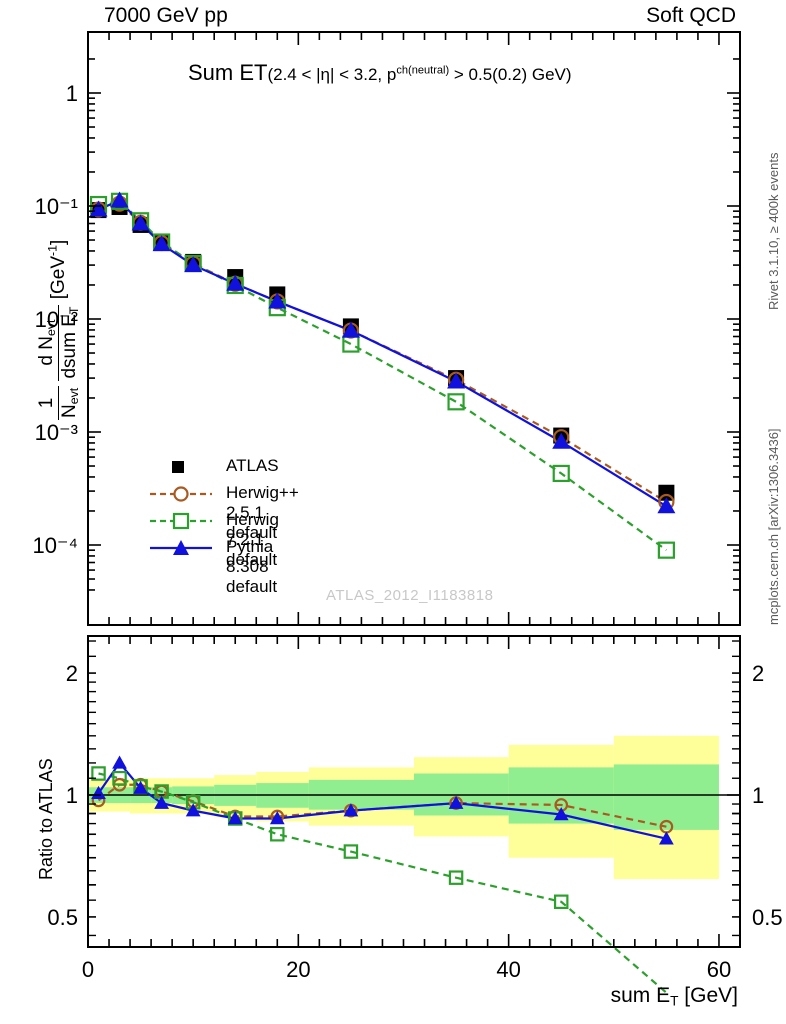 Image resolution: width=786 pixels, height=1024 pixels. Describe the element at coordinates (767, 917) in the screenshot. I see `ratio-ytick-label-right: 0.5` at that location.